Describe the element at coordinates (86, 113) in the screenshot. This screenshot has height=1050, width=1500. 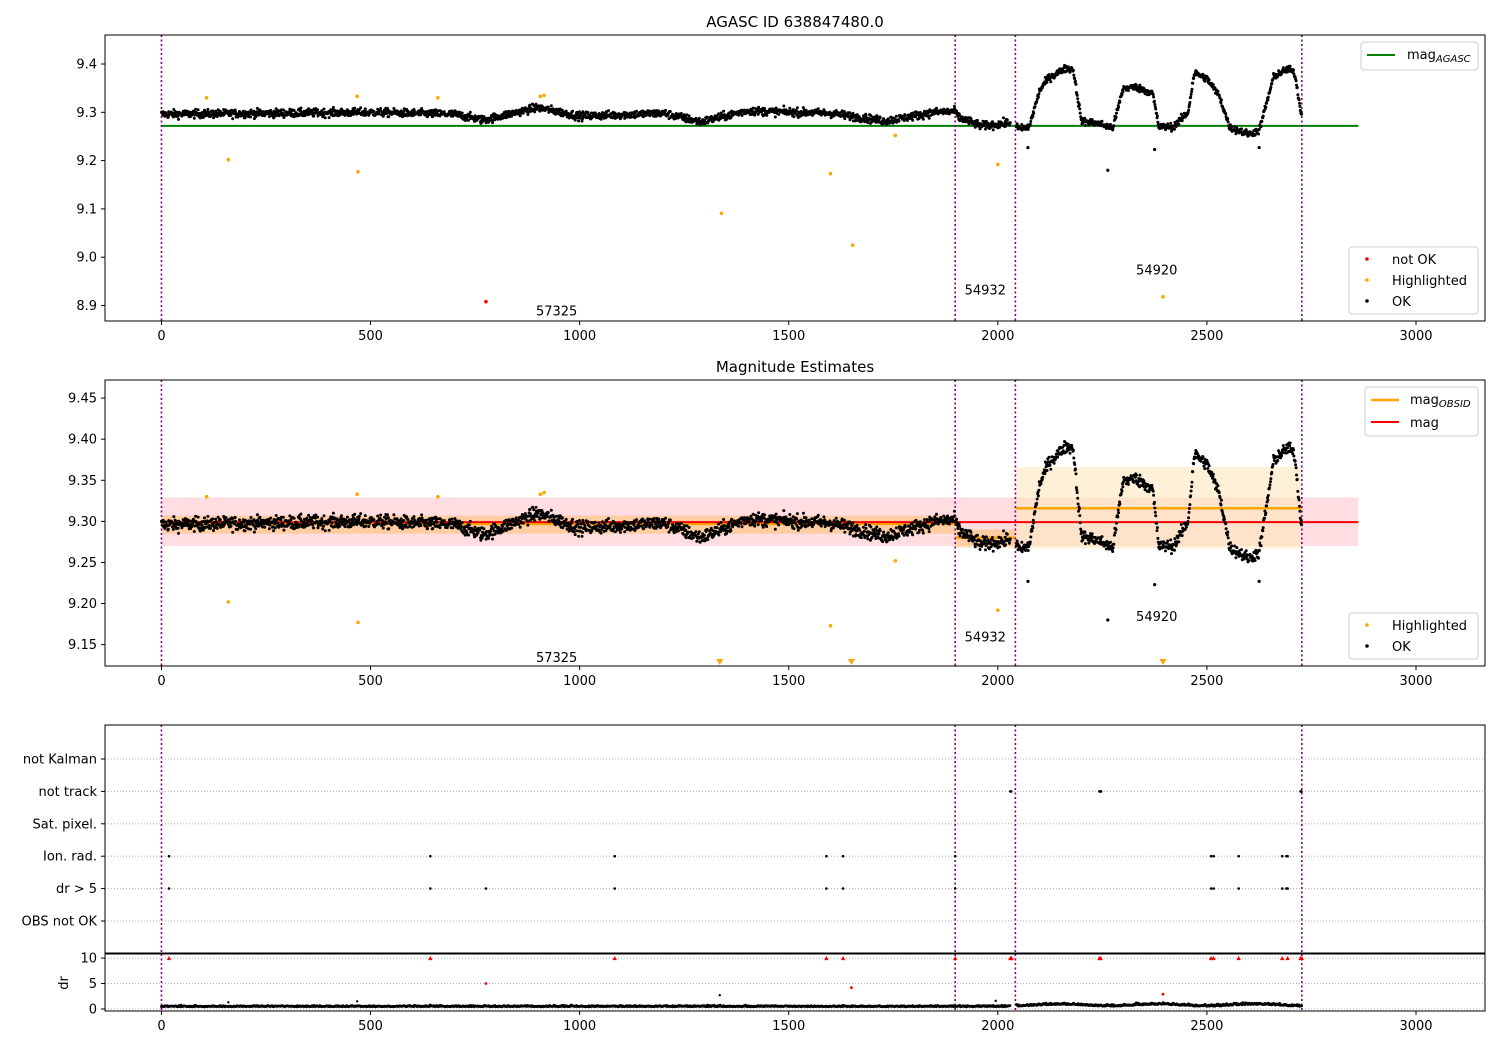
I see `p1-y-tick-label: 9.3` at that location.